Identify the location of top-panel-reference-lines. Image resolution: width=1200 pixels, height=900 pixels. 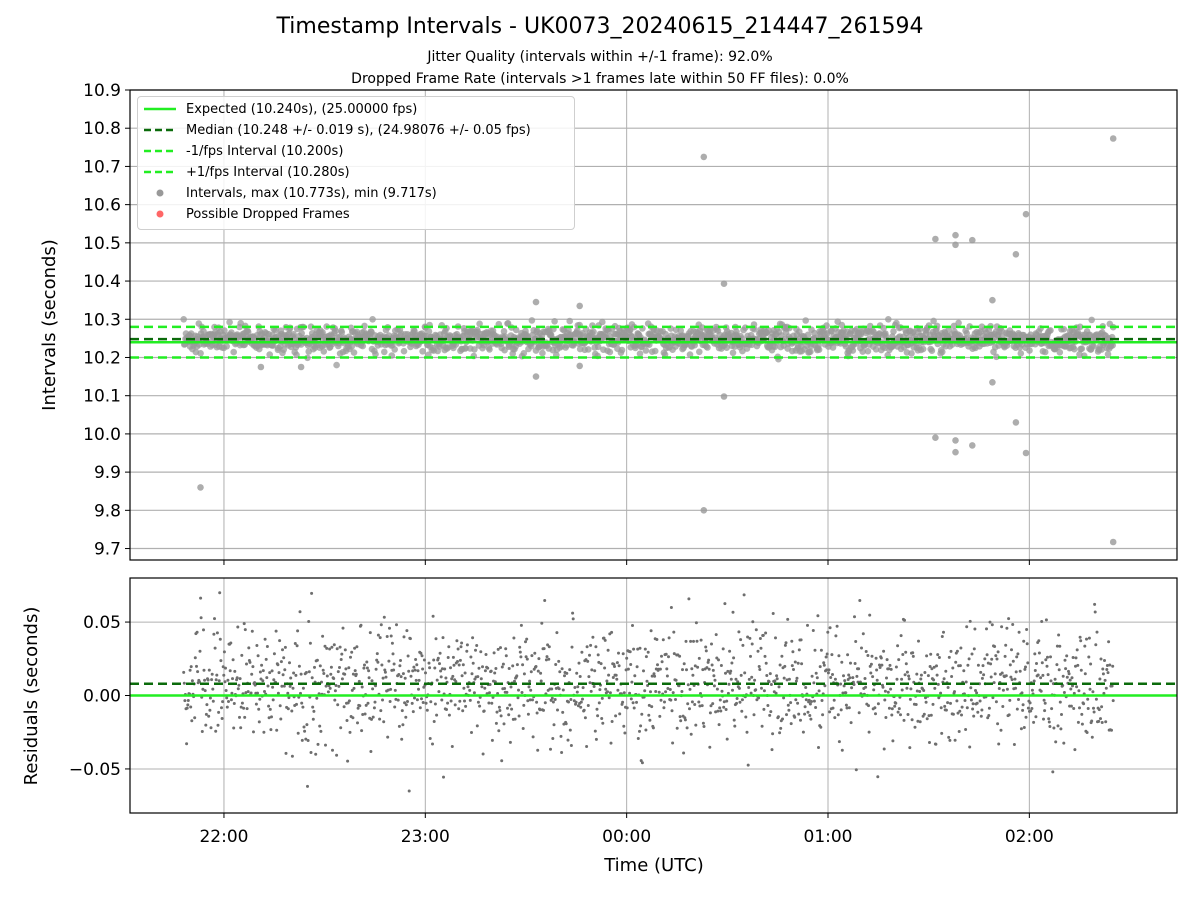
(653, 342).